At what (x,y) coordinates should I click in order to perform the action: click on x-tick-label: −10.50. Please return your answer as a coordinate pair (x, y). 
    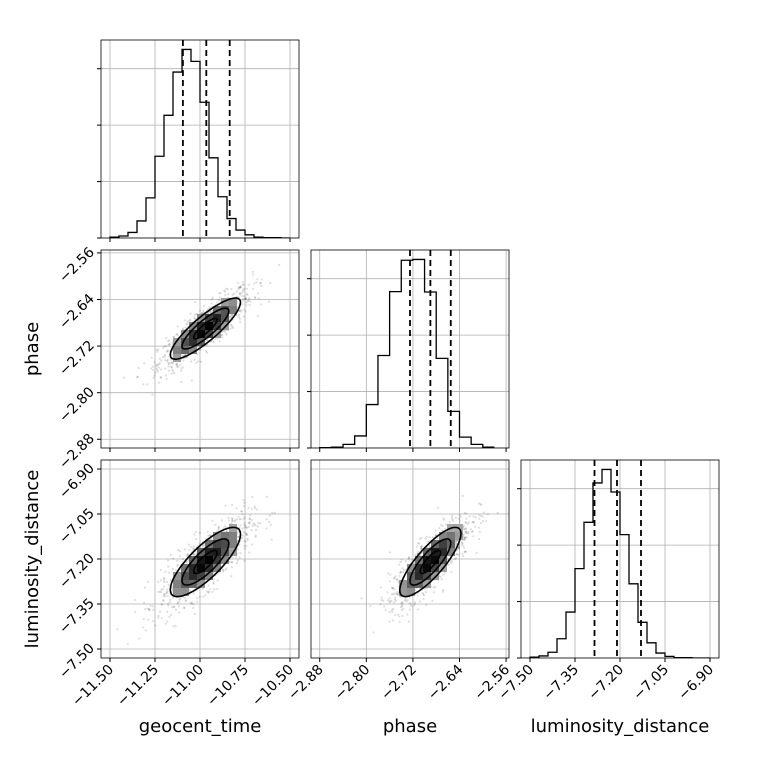
    Looking at the image, I should click on (273, 686).